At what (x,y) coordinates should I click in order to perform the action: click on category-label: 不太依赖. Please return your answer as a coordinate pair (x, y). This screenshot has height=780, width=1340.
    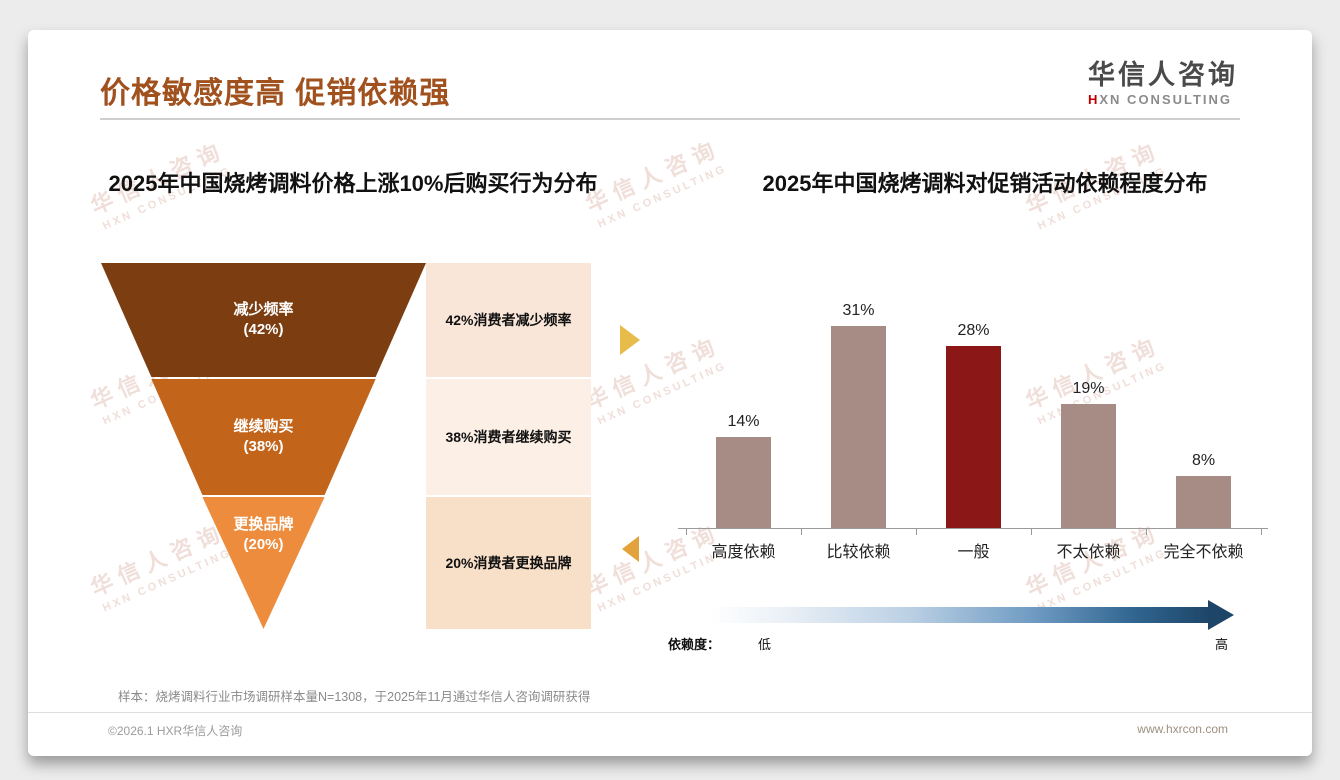
    Looking at the image, I should click on (1088, 552).